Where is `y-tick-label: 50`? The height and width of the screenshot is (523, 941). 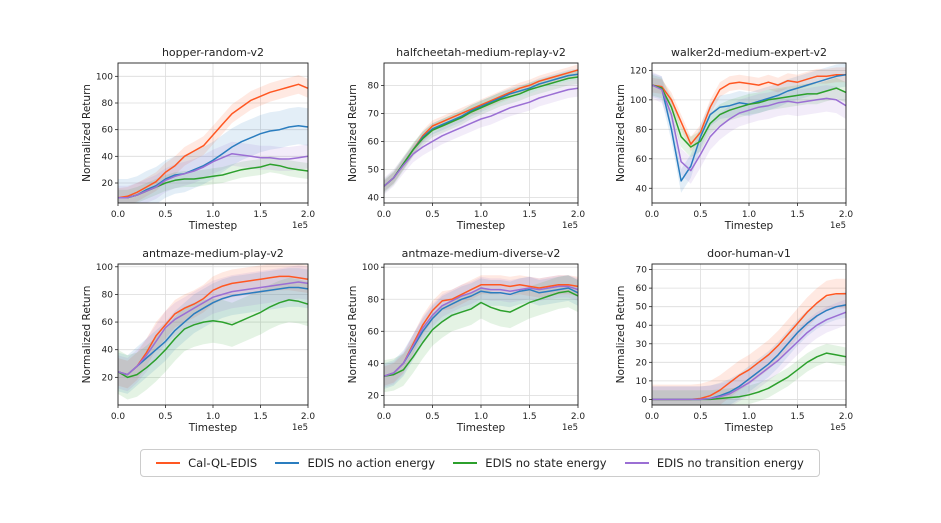 y-tick-label: 50 is located at coordinates (642, 308).